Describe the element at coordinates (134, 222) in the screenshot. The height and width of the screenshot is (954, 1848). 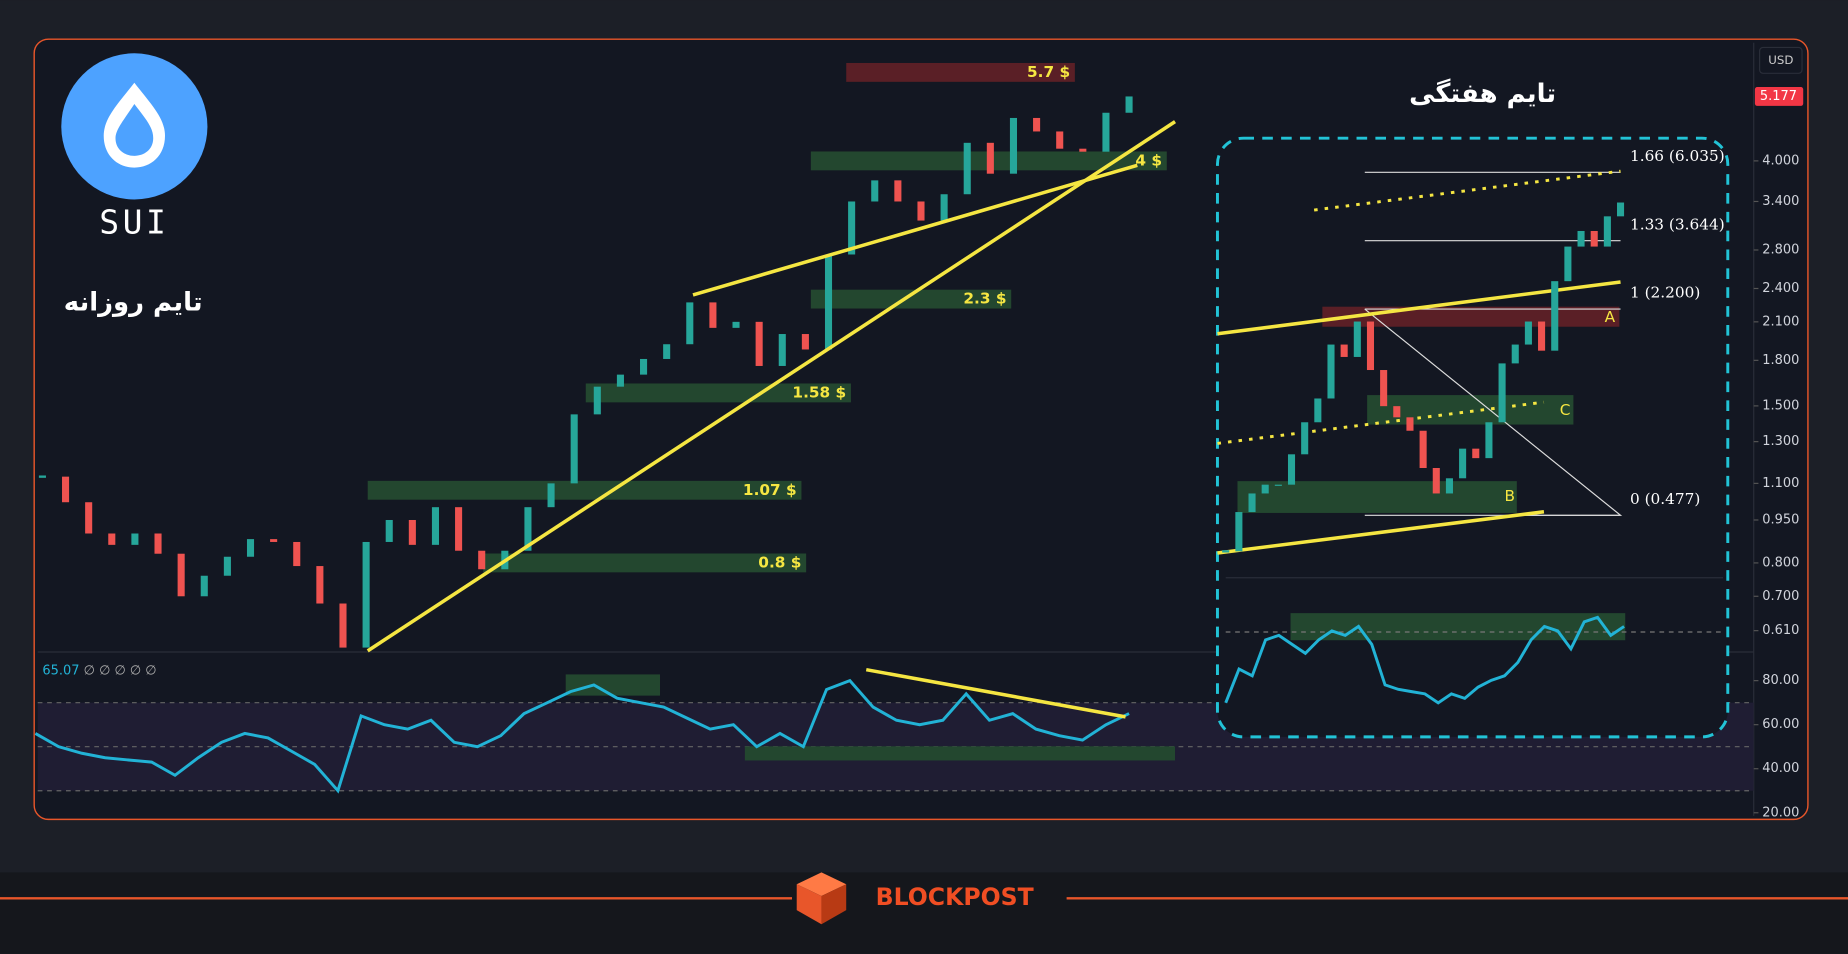
I see `logo-text: SUI` at that location.